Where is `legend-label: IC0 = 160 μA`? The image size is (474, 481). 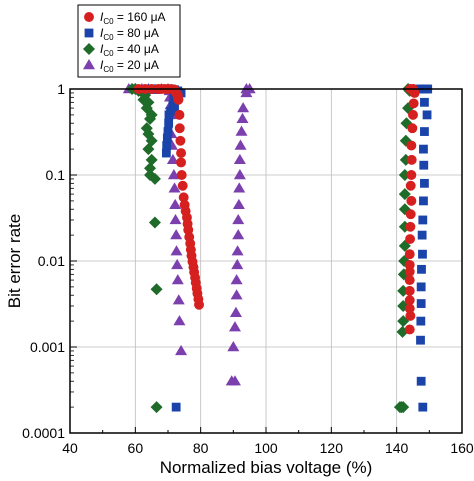
legend-label: IC0 = 160 μA is located at coordinates (133, 18).